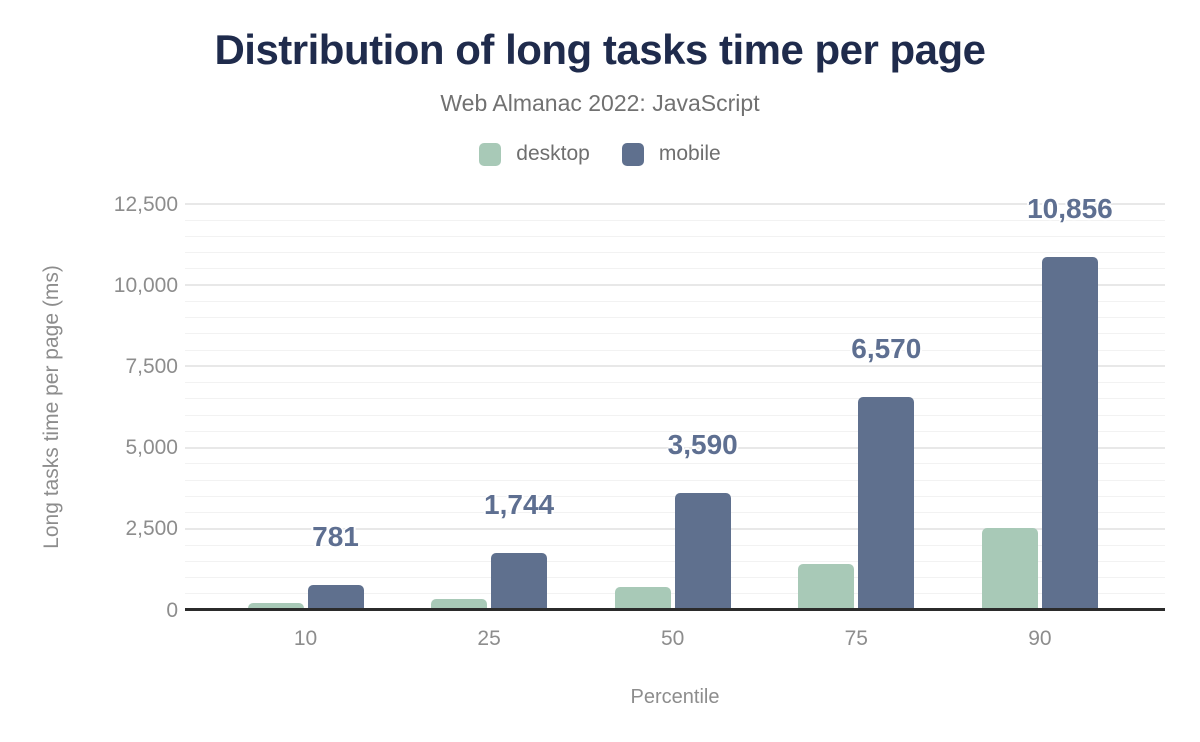  I want to click on y-tick-label-7500: 7,500, so click(151, 366).